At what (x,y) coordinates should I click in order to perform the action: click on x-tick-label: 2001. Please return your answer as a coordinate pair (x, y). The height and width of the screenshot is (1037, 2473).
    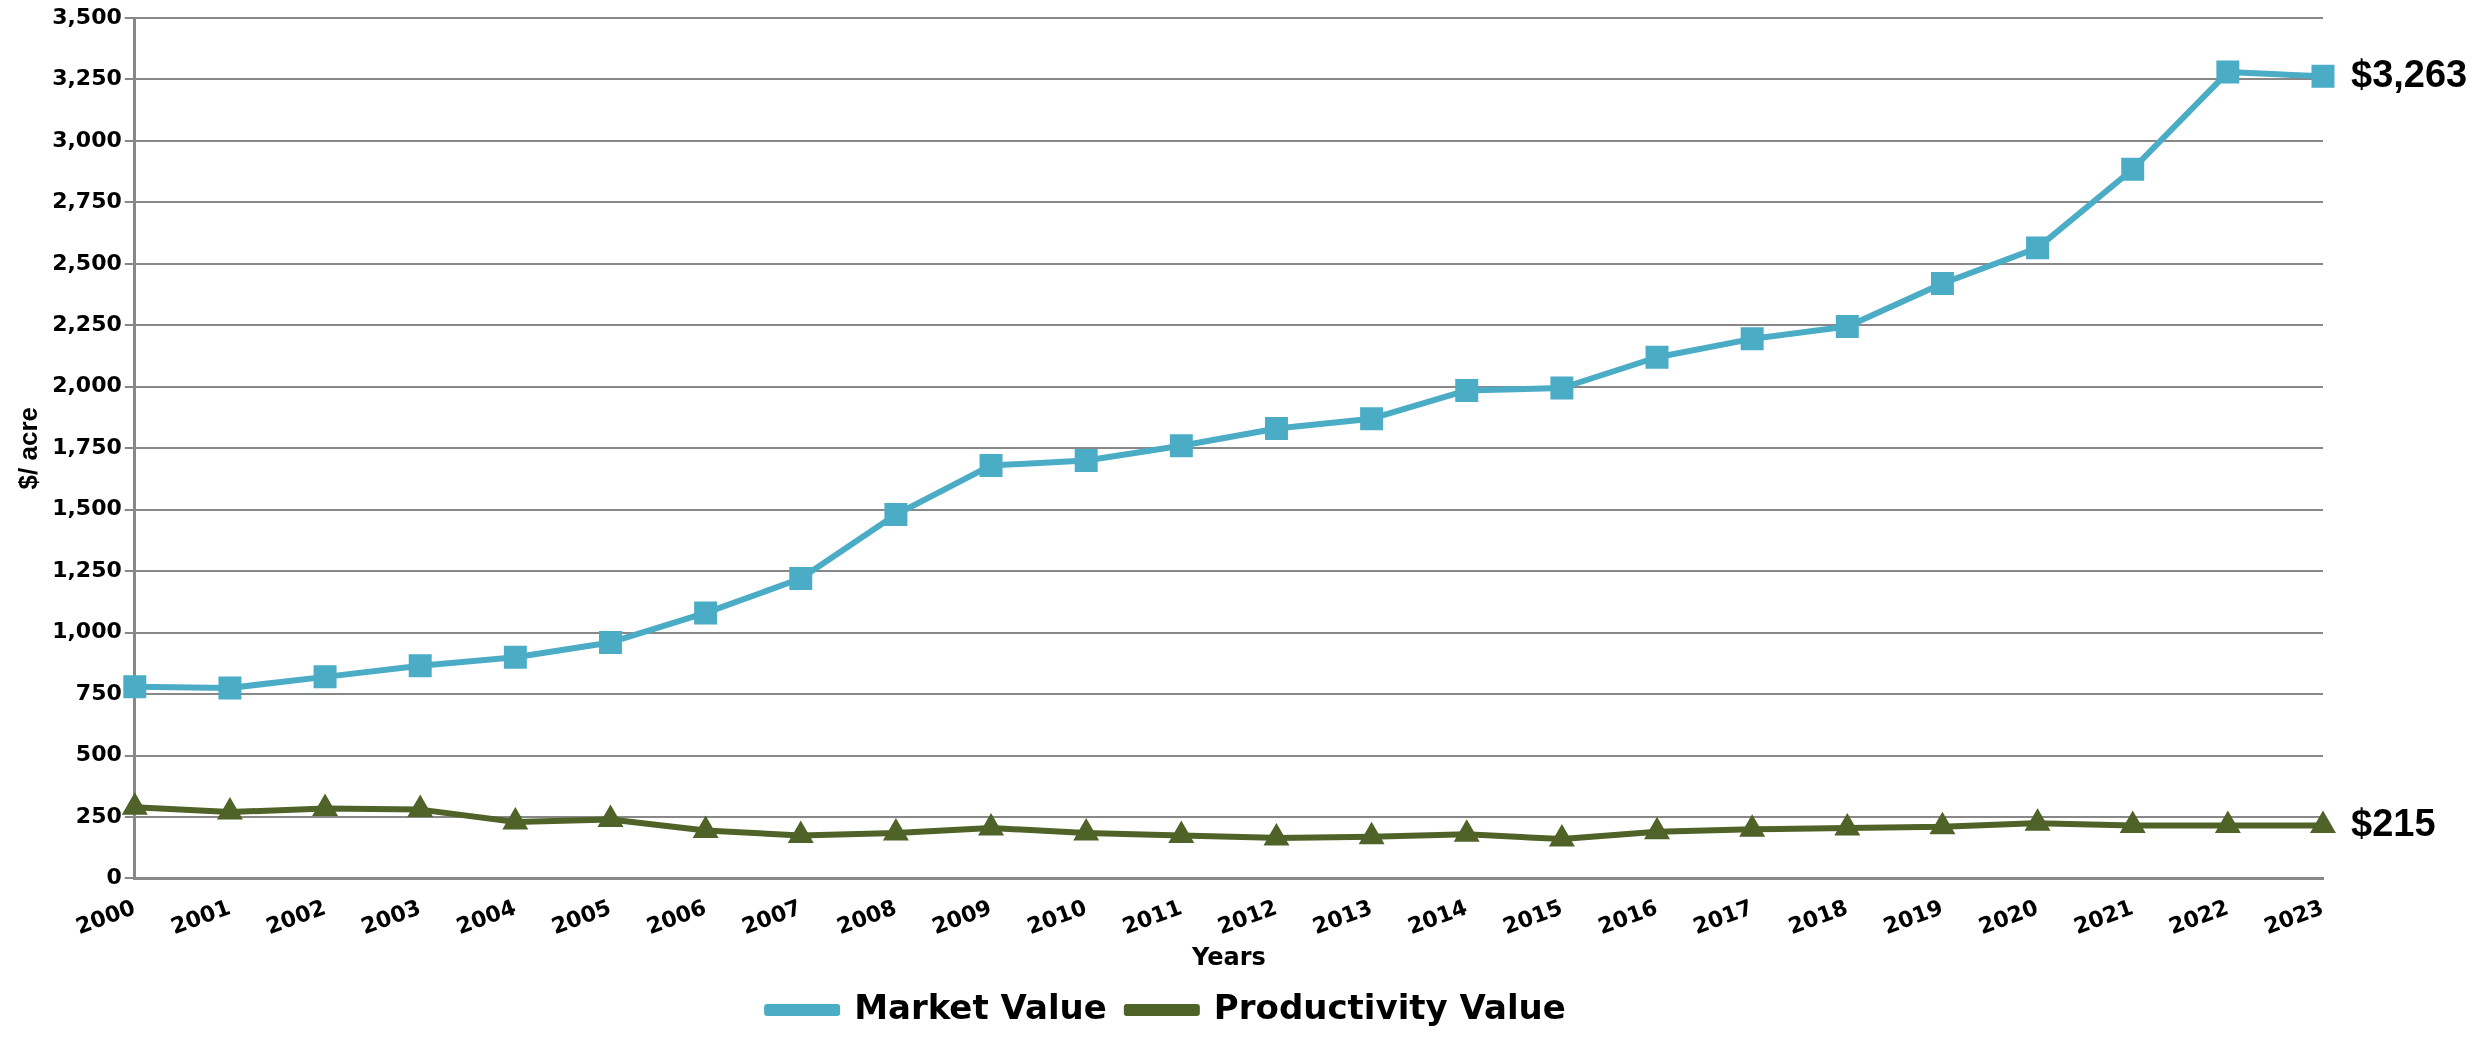
    Looking at the image, I should click on (200, 916).